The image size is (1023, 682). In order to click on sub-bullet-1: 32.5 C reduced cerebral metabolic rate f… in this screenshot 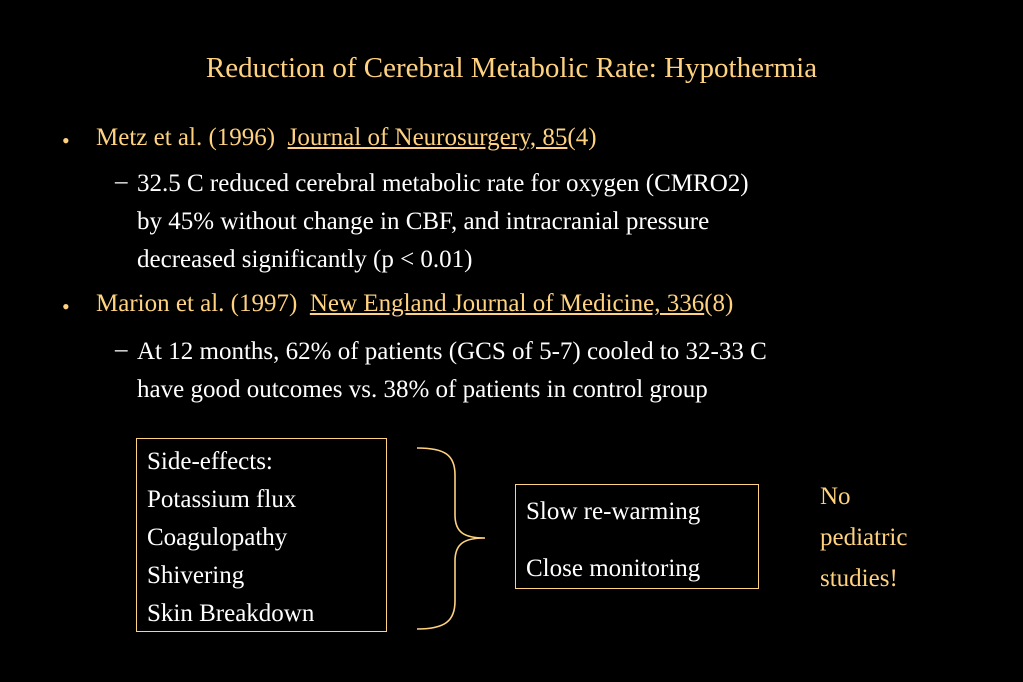, I will do `click(547, 222)`.